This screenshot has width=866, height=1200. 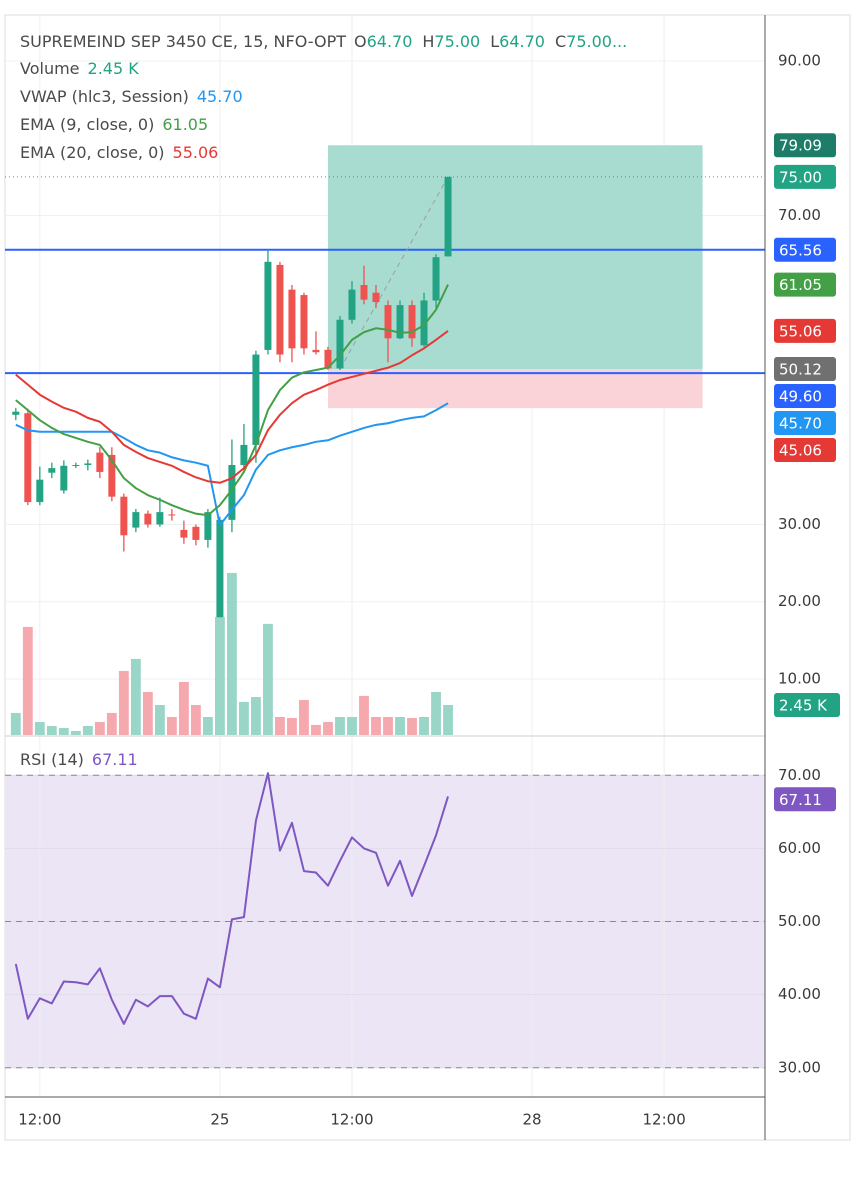 I want to click on price-tag-label: 45.06, so click(x=800, y=451).